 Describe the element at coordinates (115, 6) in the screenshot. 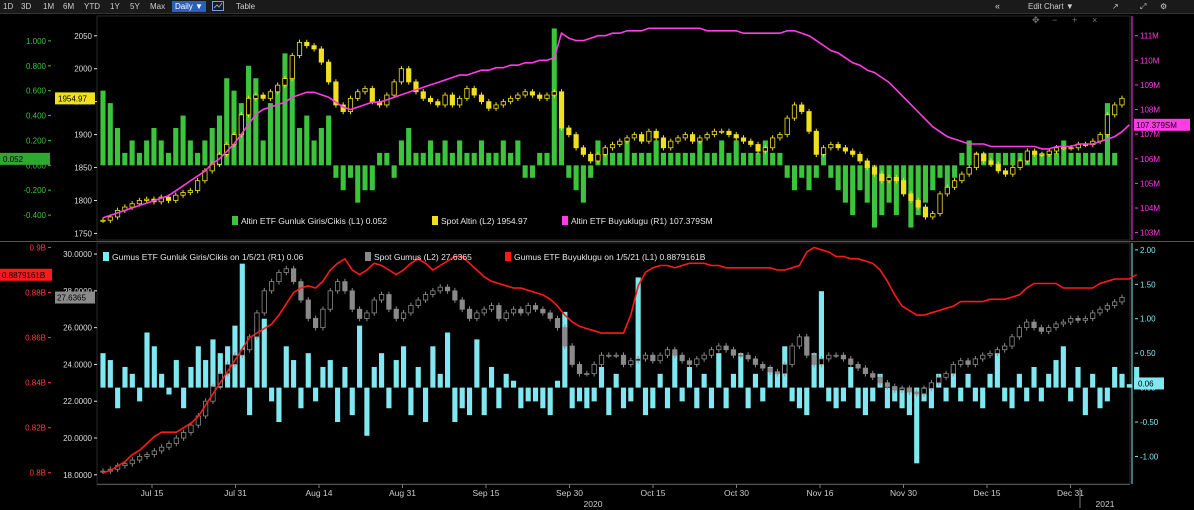

I see `range-1y-button: 1Y` at that location.